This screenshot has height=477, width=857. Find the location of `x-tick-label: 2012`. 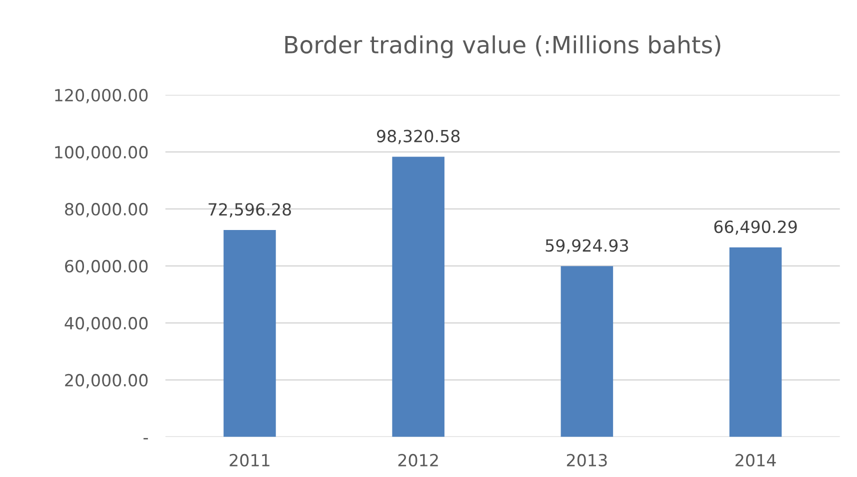

x-tick-label: 2012 is located at coordinates (418, 460).